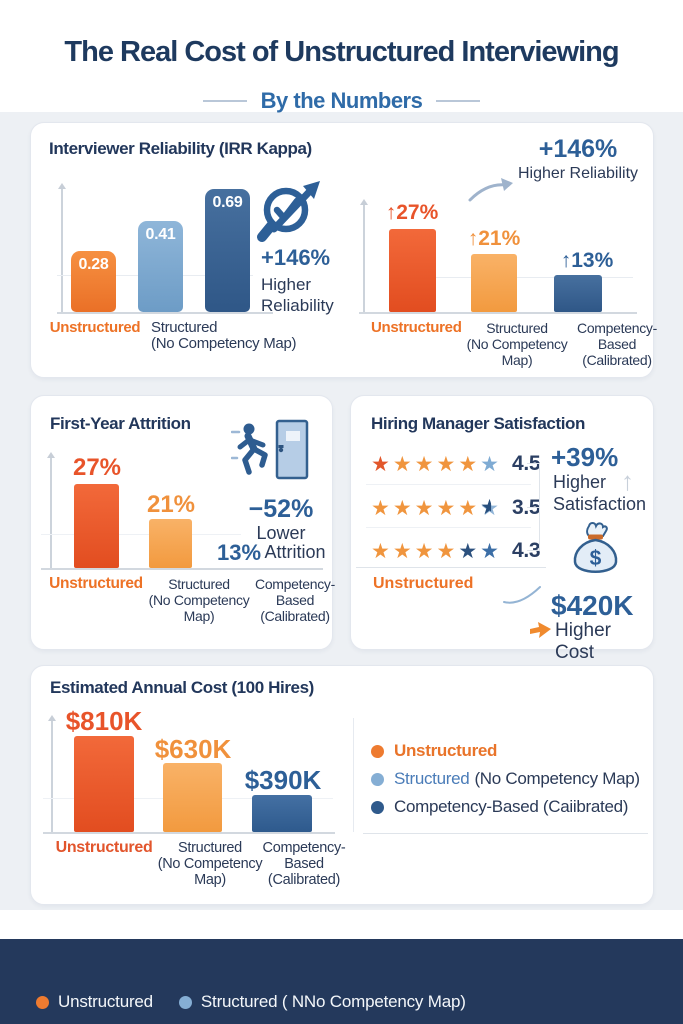 Image resolution: width=683 pixels, height=1024 pixels. What do you see at coordinates (617, 344) in the screenshot?
I see `rates-category-competency: Competency-Based (Calibrated)` at bounding box center [617, 344].